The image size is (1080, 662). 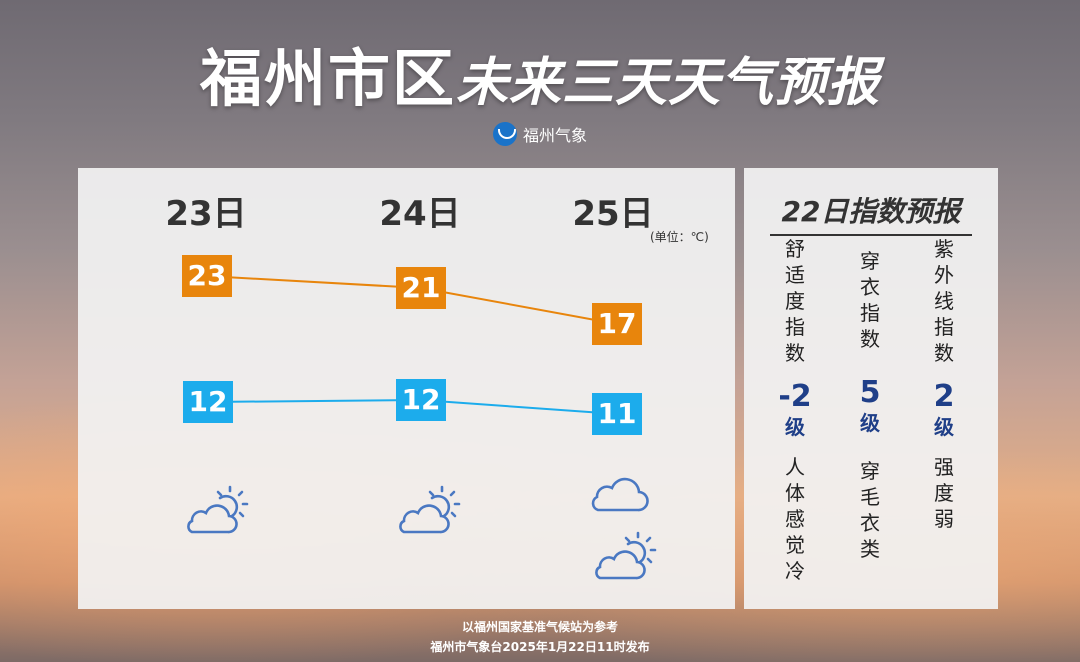 What do you see at coordinates (617, 414) in the screenshot?
I see `low-temp-day-3: 11` at bounding box center [617, 414].